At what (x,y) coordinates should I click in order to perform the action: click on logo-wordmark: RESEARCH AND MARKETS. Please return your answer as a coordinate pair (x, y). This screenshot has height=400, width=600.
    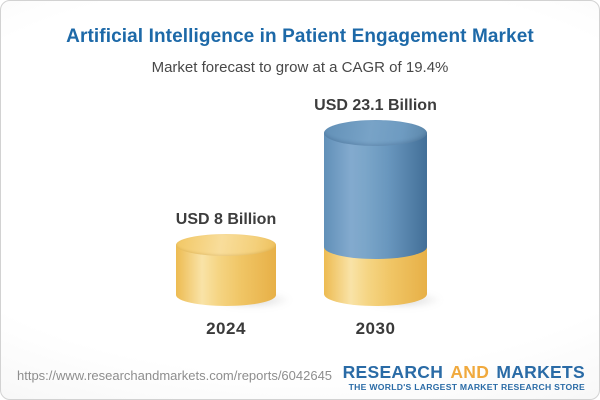
    Looking at the image, I should click on (463, 371).